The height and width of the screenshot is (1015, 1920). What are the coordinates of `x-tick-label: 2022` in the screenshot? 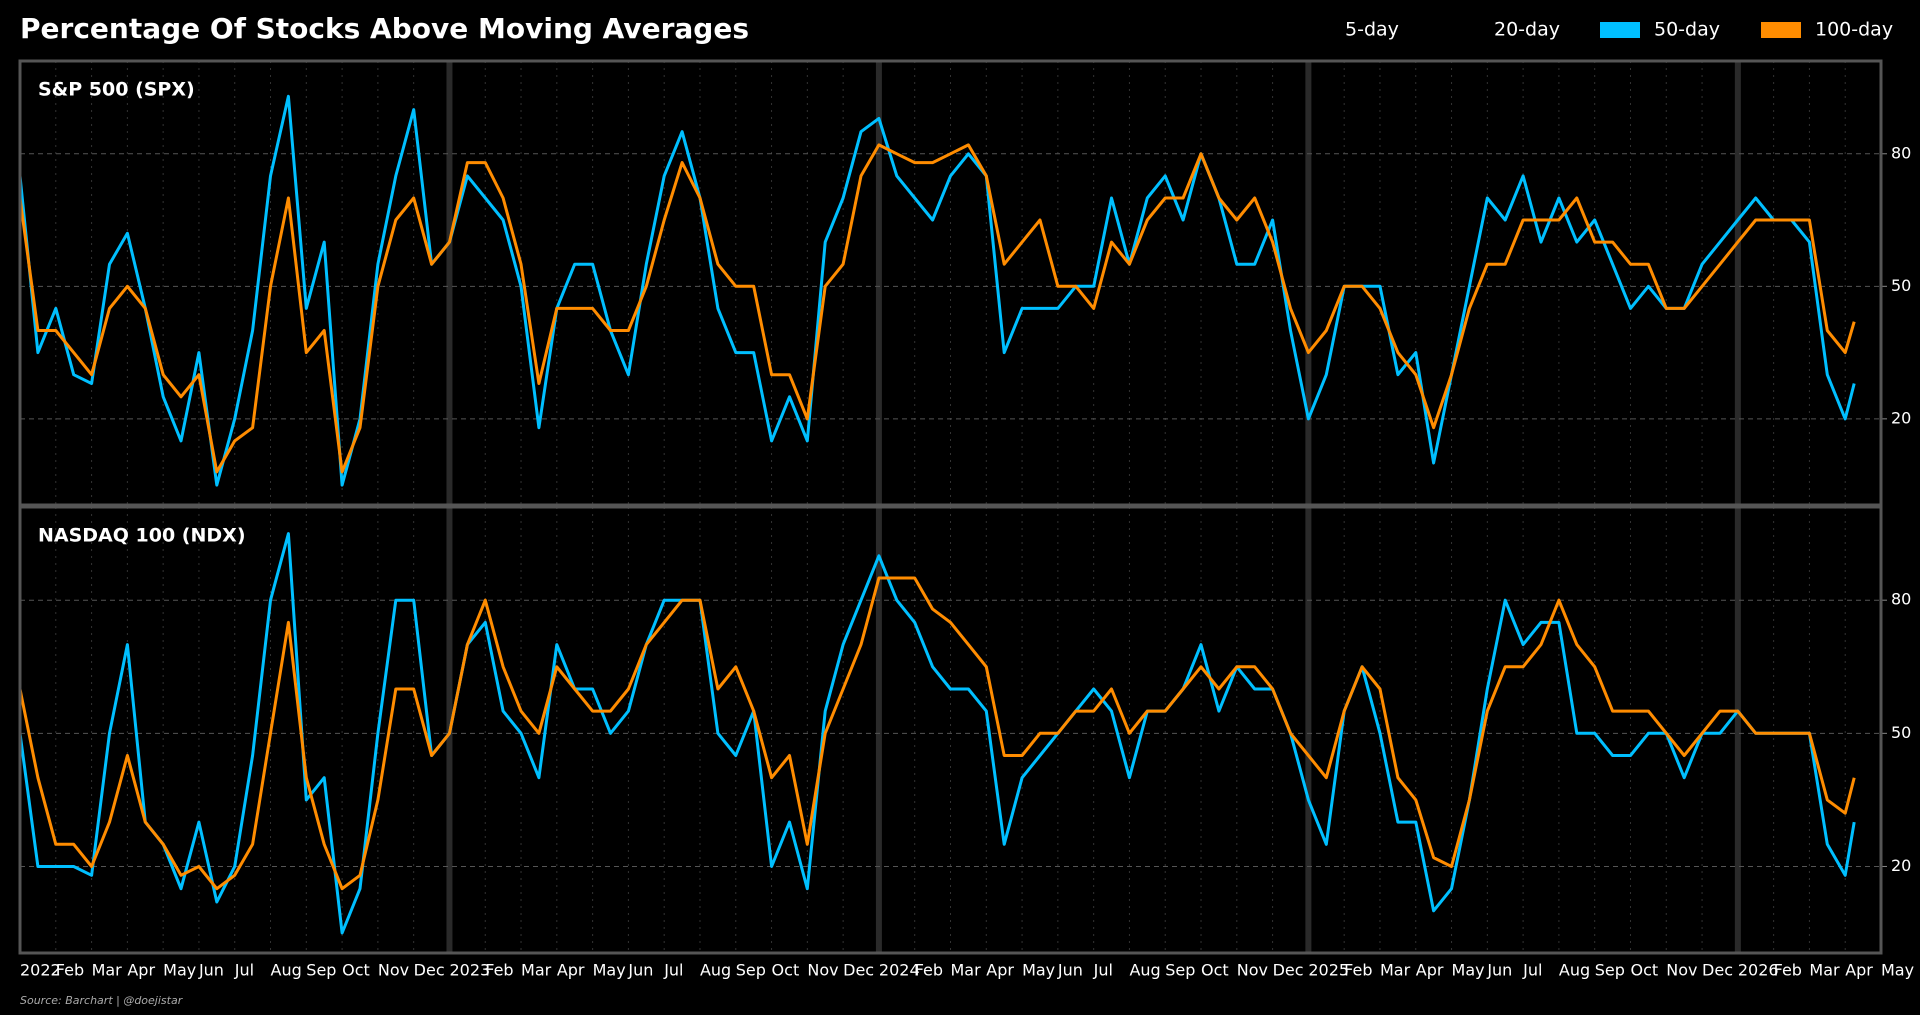 It's located at (40, 970).